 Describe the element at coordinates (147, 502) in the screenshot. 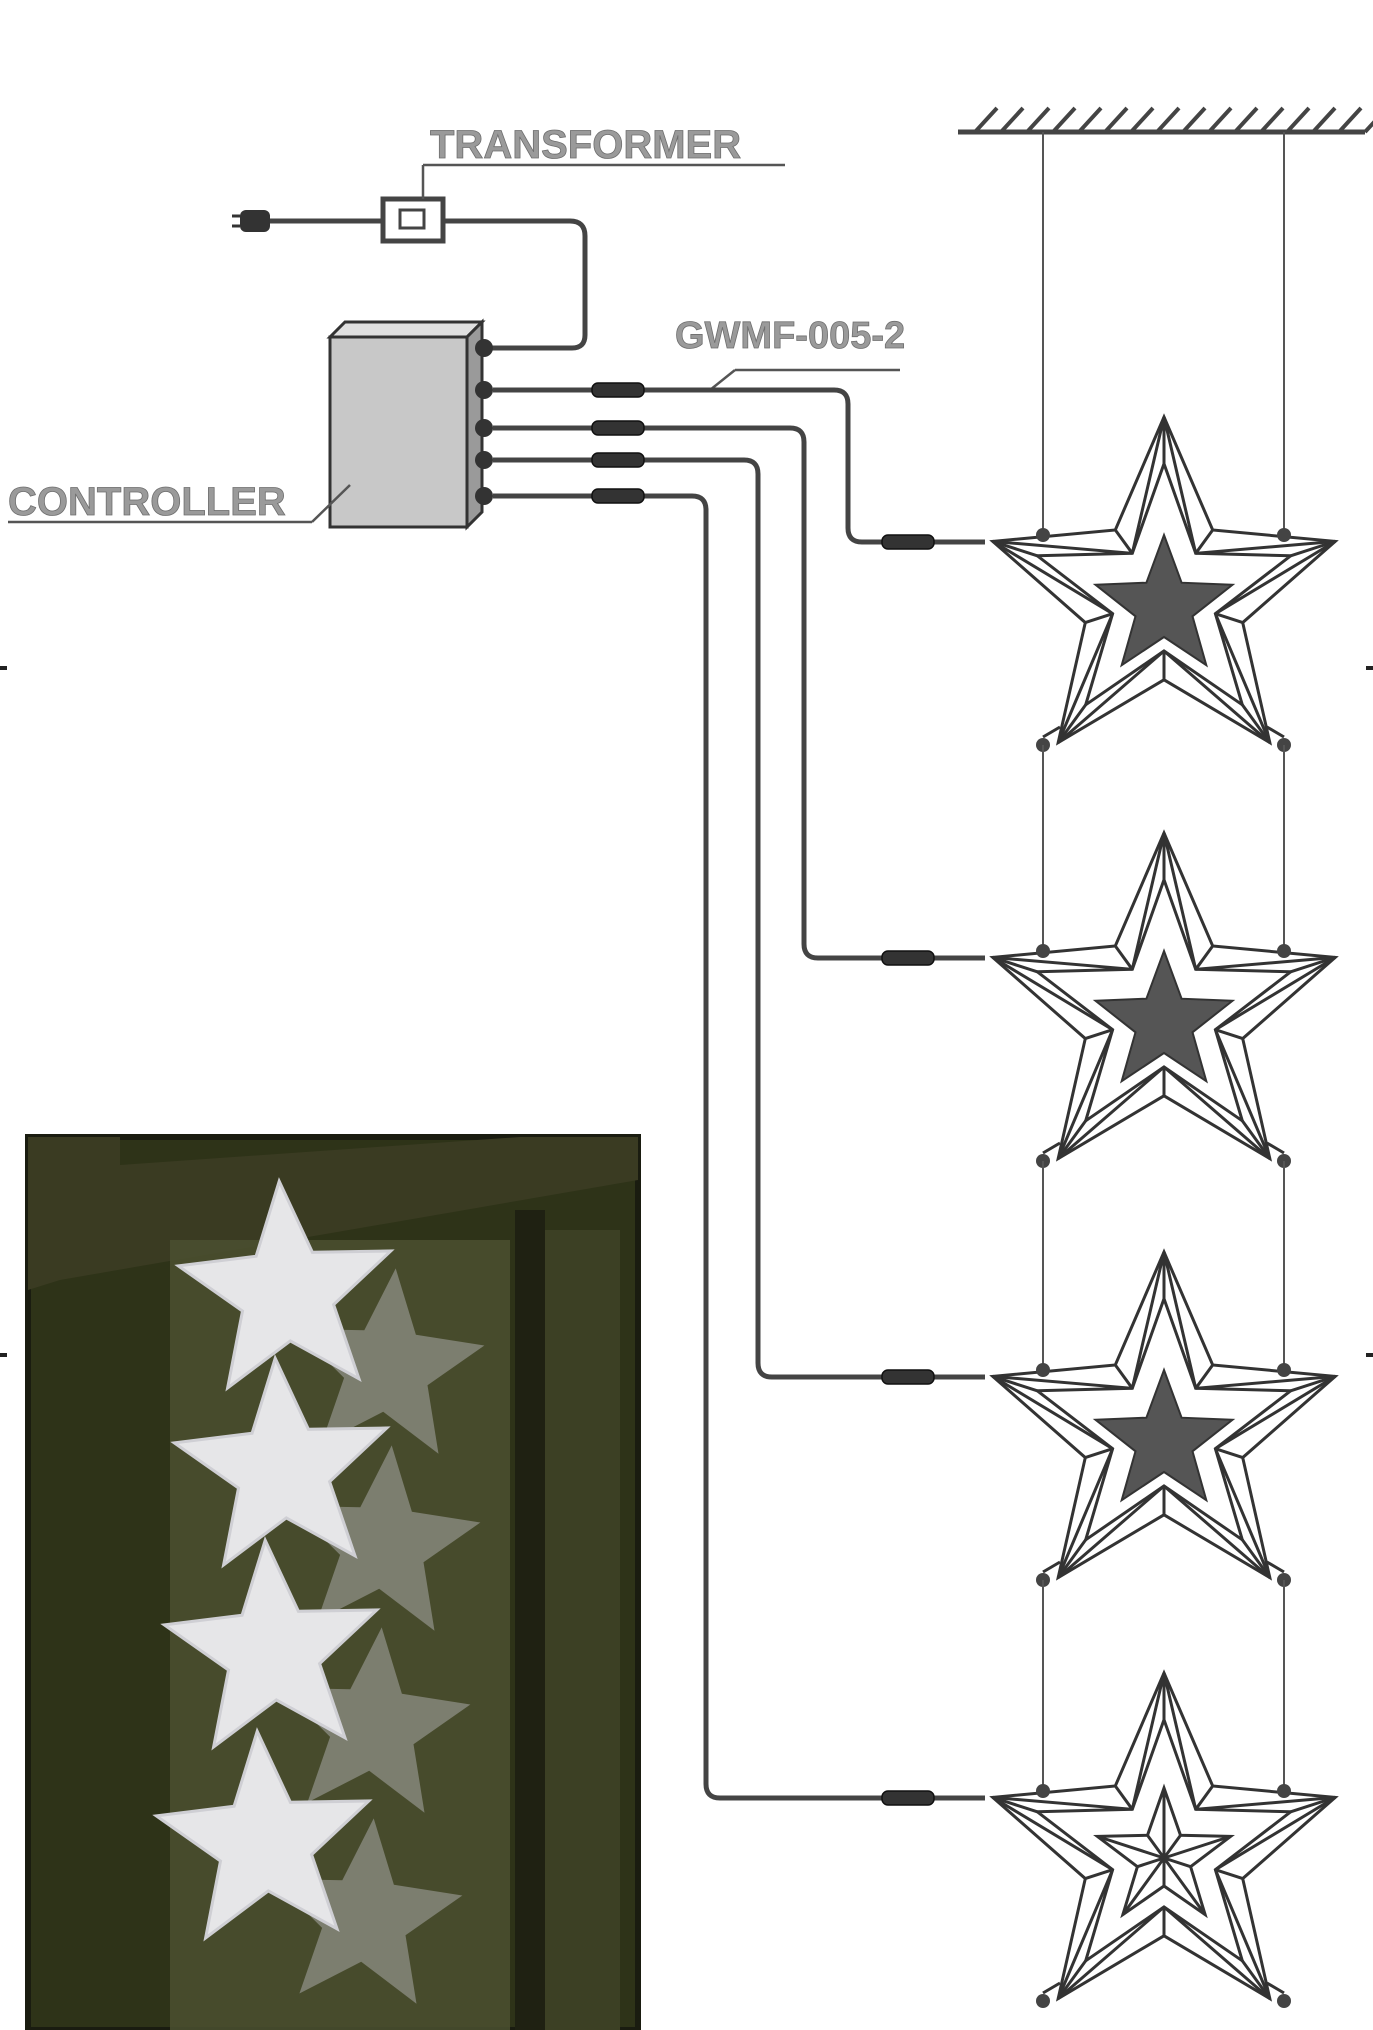

I see `controller-label: CONTROLLER` at that location.